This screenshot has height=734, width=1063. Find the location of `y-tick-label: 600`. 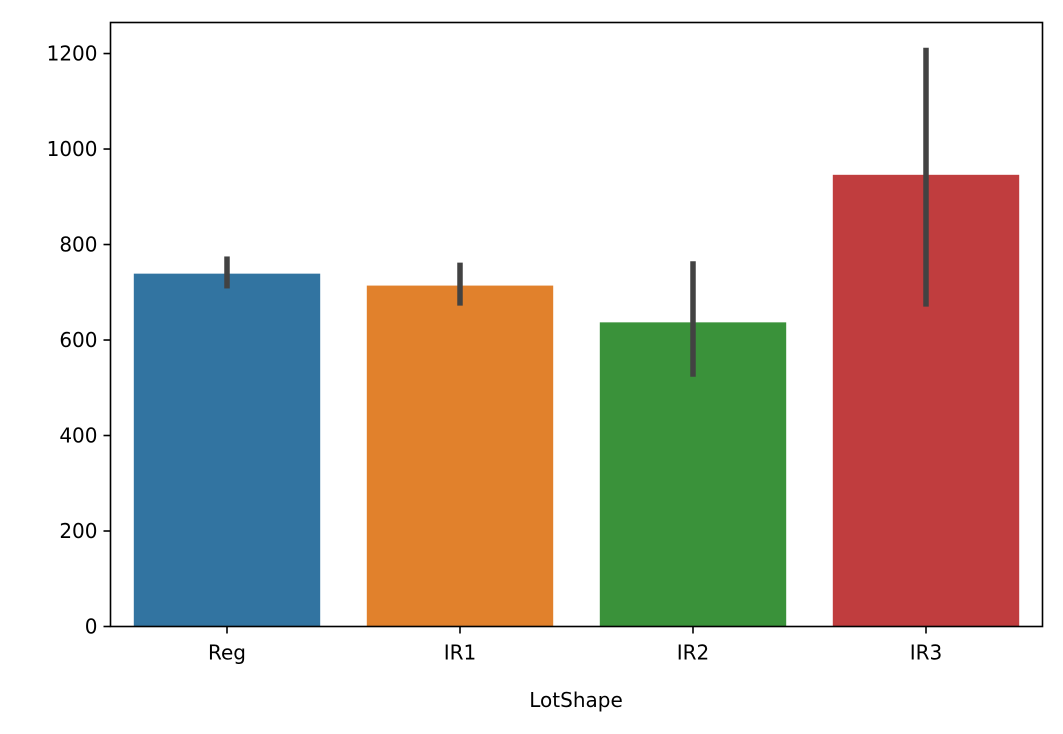

y-tick-label: 600 is located at coordinates (78, 340).